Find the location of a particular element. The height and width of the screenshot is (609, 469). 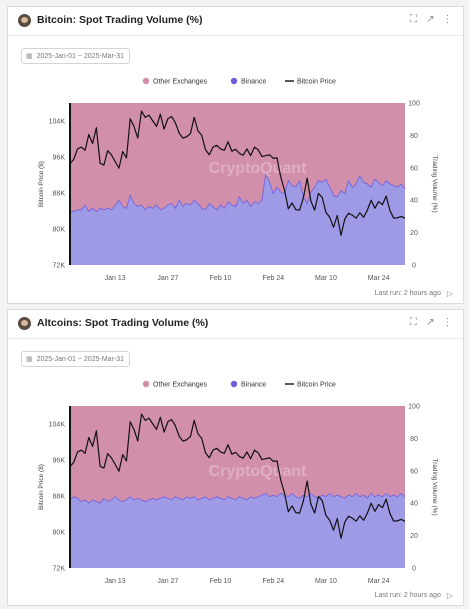

binance-area is located at coordinates (237, 530).